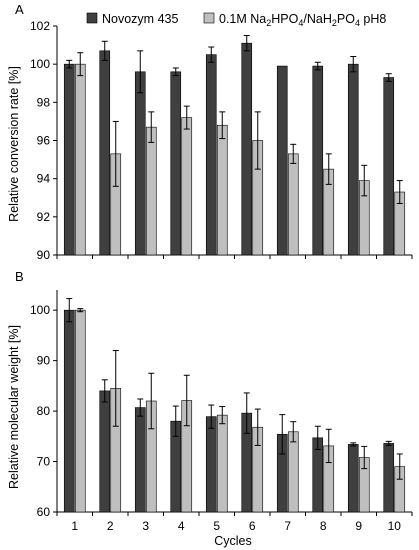  I want to click on panel-b-x-tick-label: 7, so click(287, 526).